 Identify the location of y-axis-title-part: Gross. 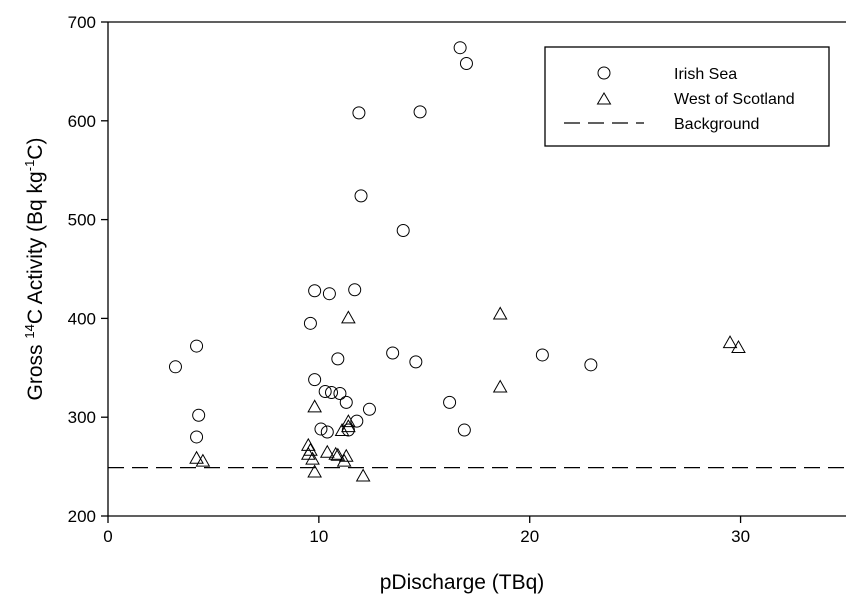
(35, 370).